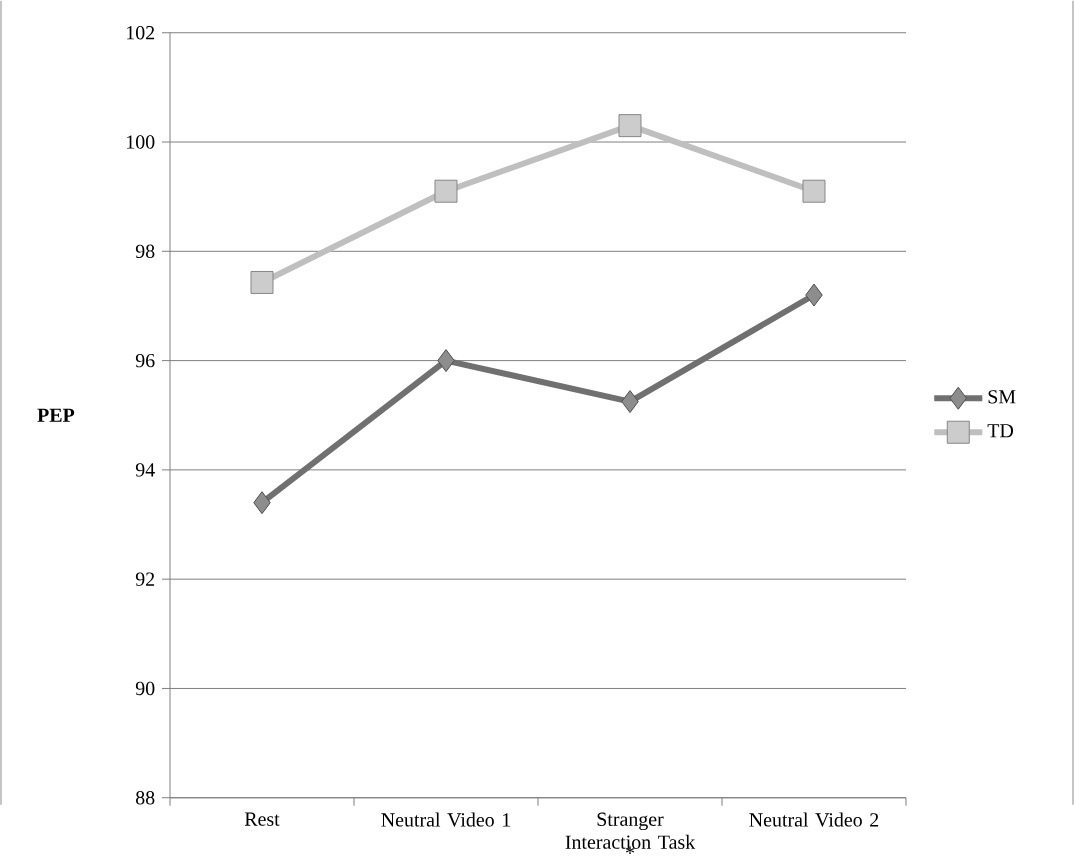 The height and width of the screenshot is (866, 1074). I want to click on y-tick-label: 88, so click(145, 797).